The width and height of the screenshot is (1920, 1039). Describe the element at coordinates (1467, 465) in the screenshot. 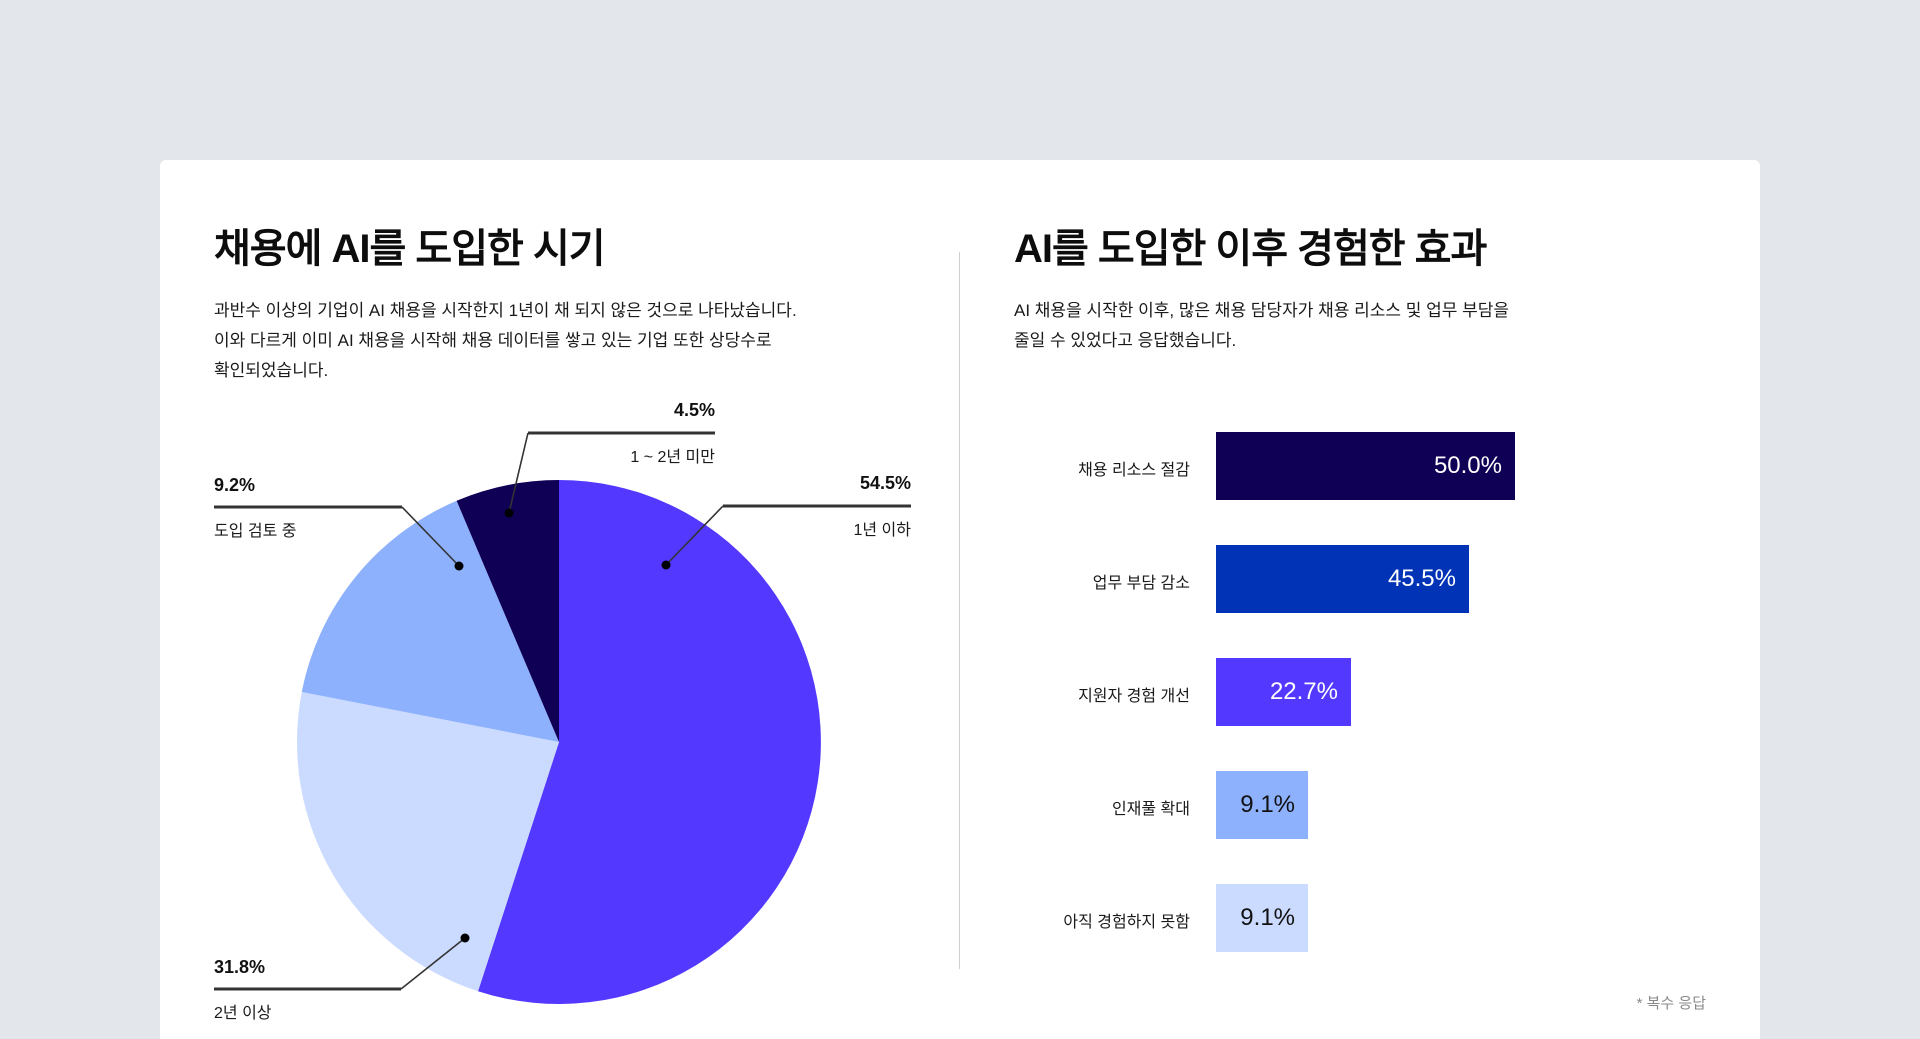

I see `bar-value: 50.0%` at that location.